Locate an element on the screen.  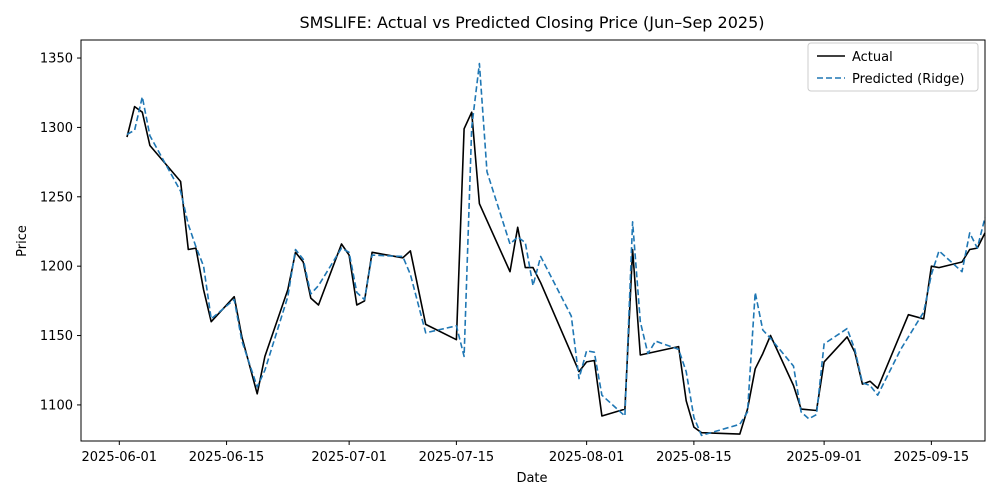
y-tick-label: 1150 is located at coordinates (56, 336).